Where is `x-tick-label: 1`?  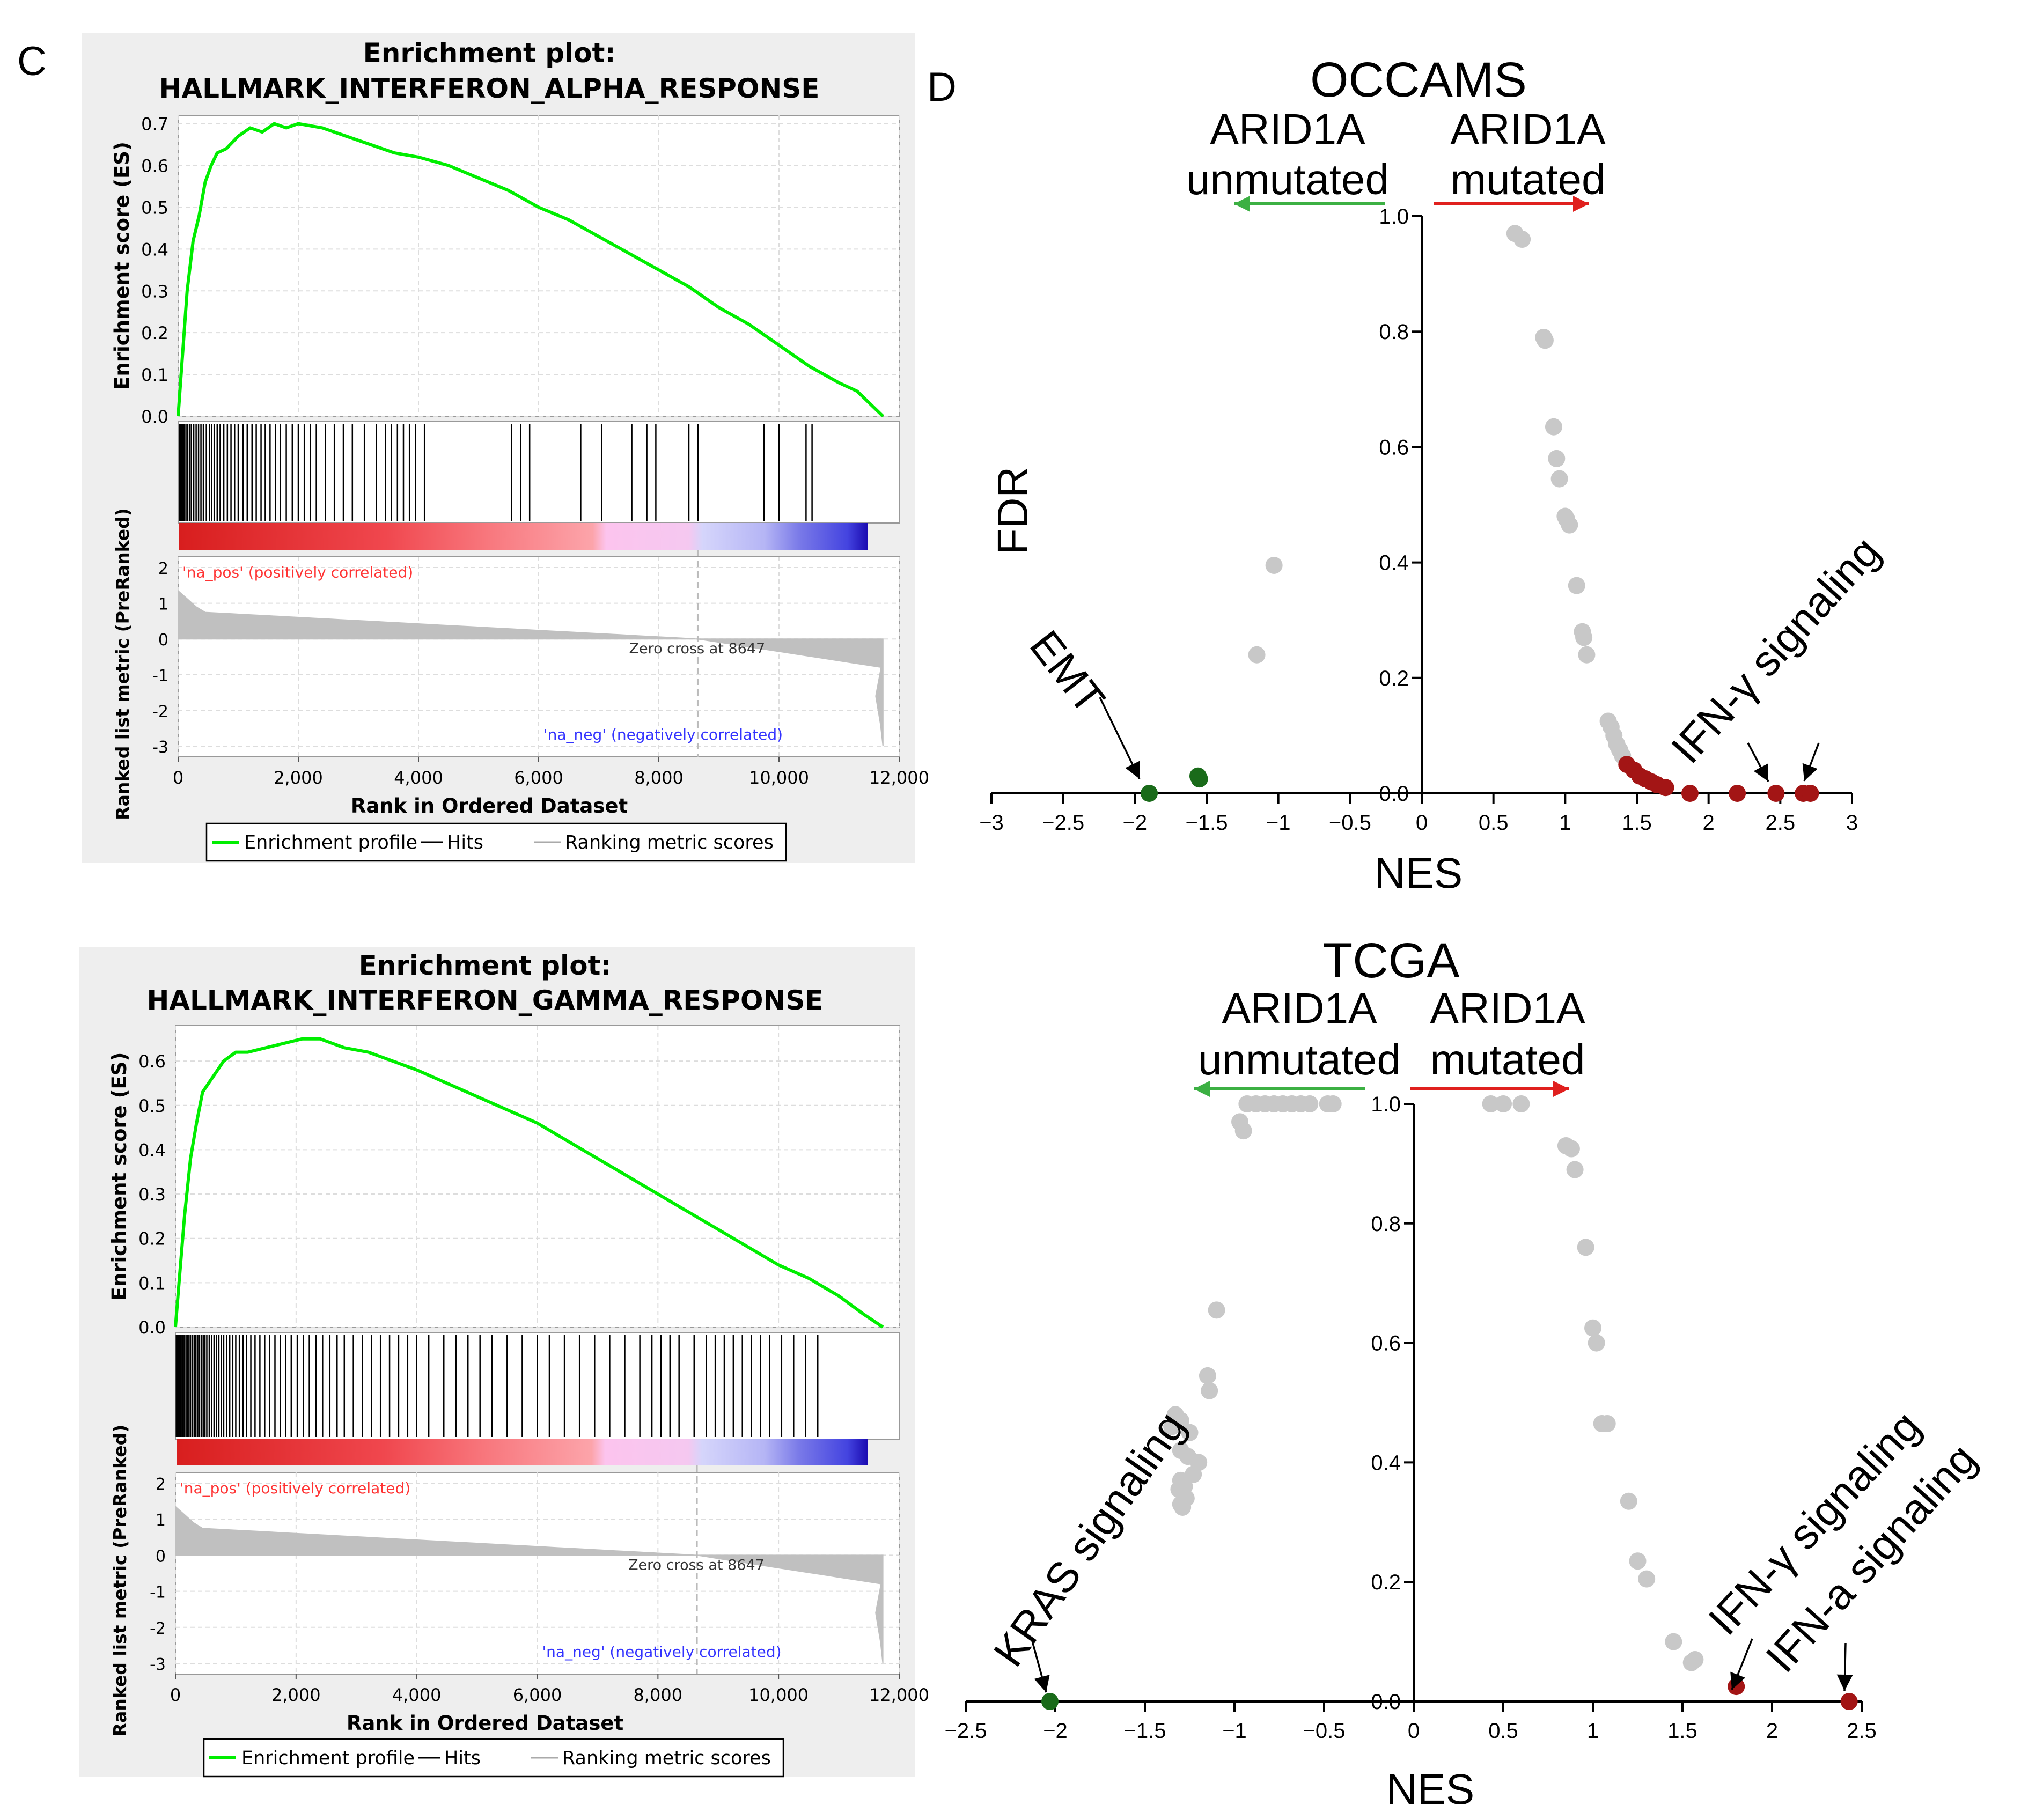 x-tick-label: 1 is located at coordinates (1565, 823).